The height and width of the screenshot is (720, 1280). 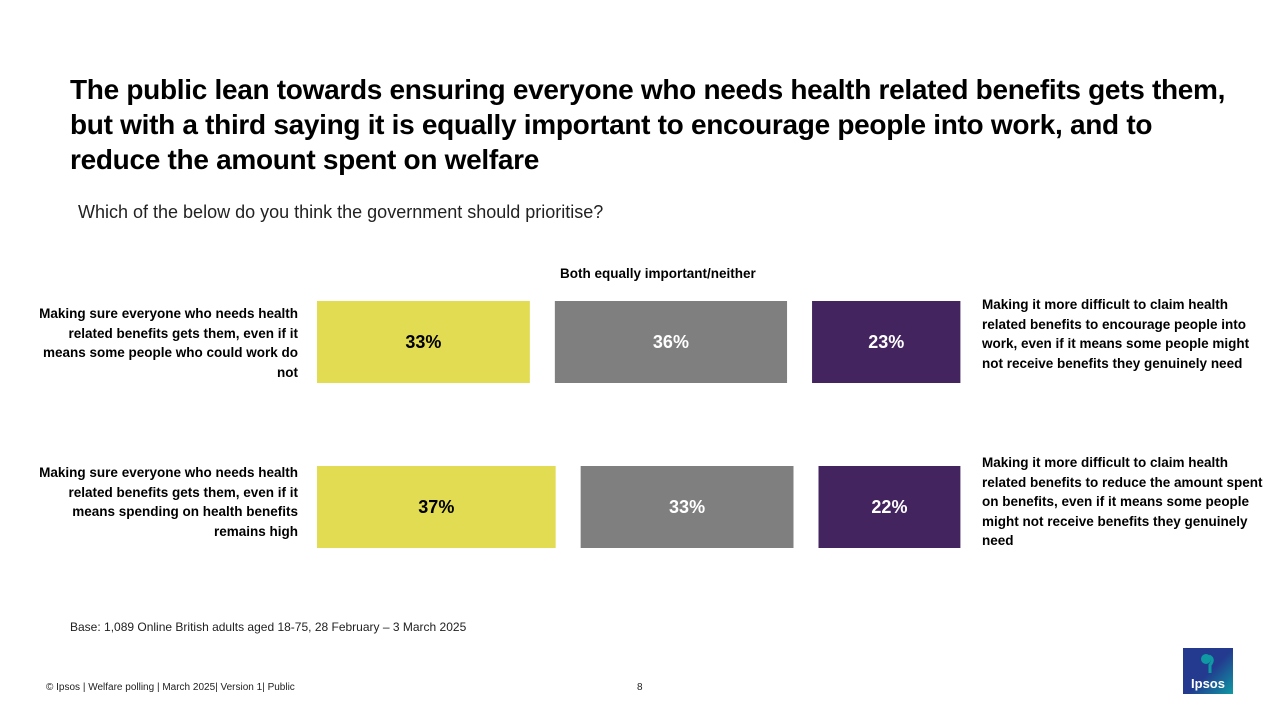 I want to click on bar-row-2-middle, so click(x=687, y=507).